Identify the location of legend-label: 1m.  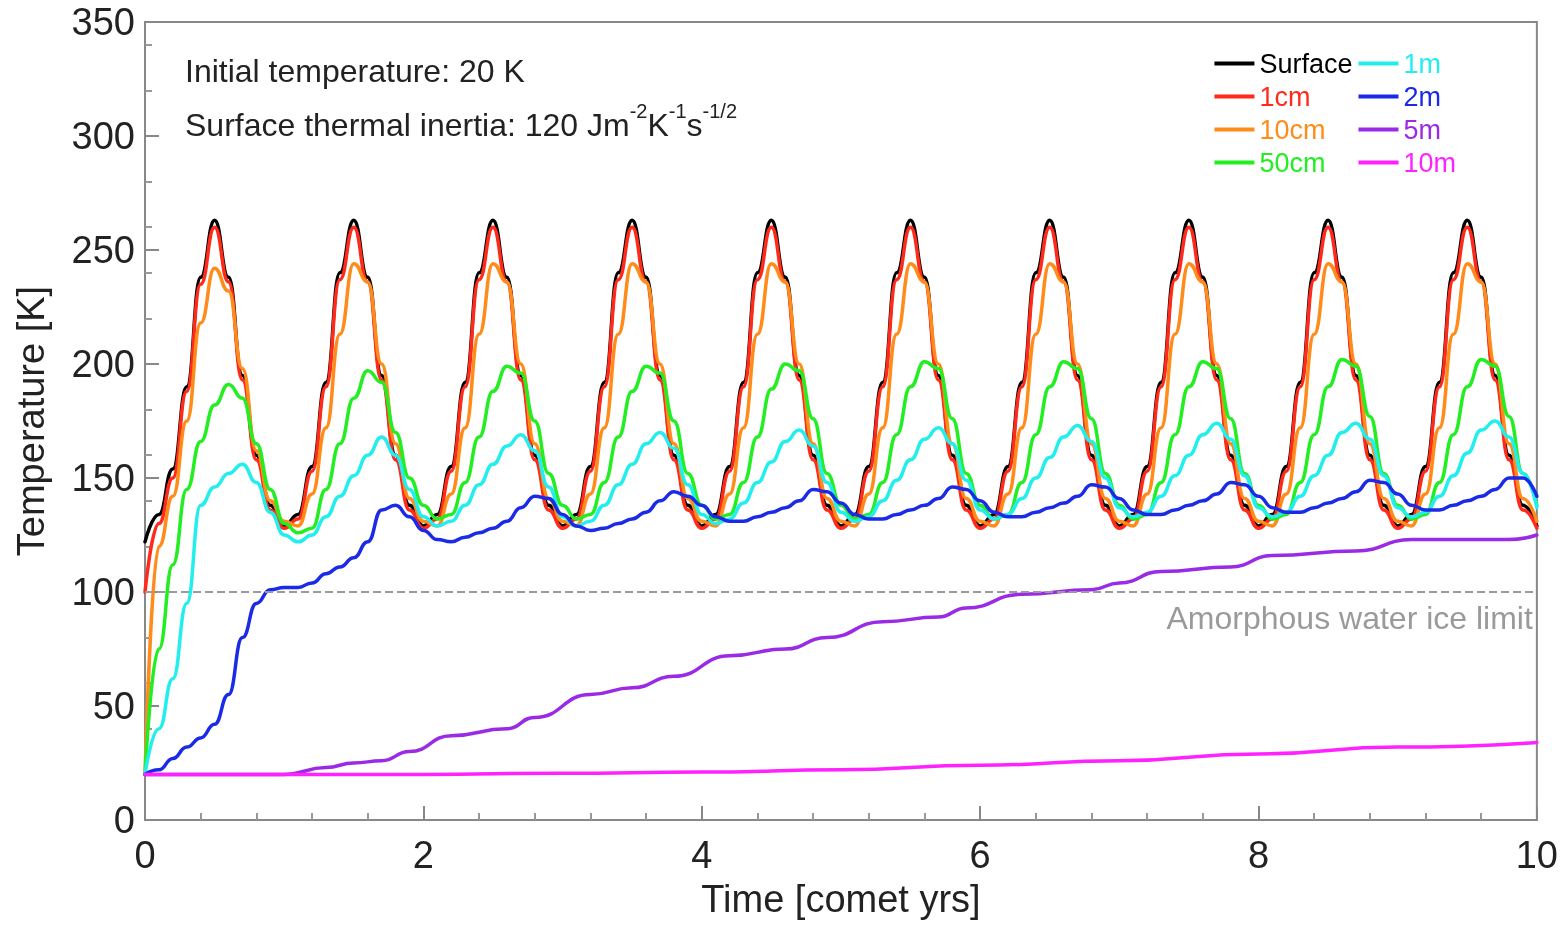
(1422, 63).